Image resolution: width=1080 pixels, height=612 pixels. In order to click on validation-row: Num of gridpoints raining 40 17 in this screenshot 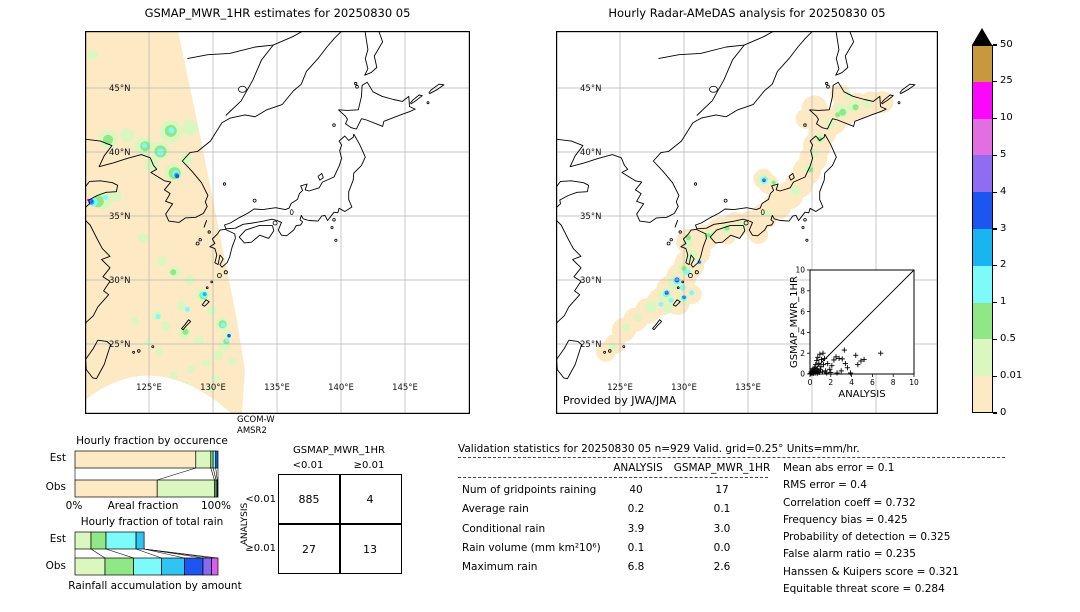, I will do `click(595, 490)`.